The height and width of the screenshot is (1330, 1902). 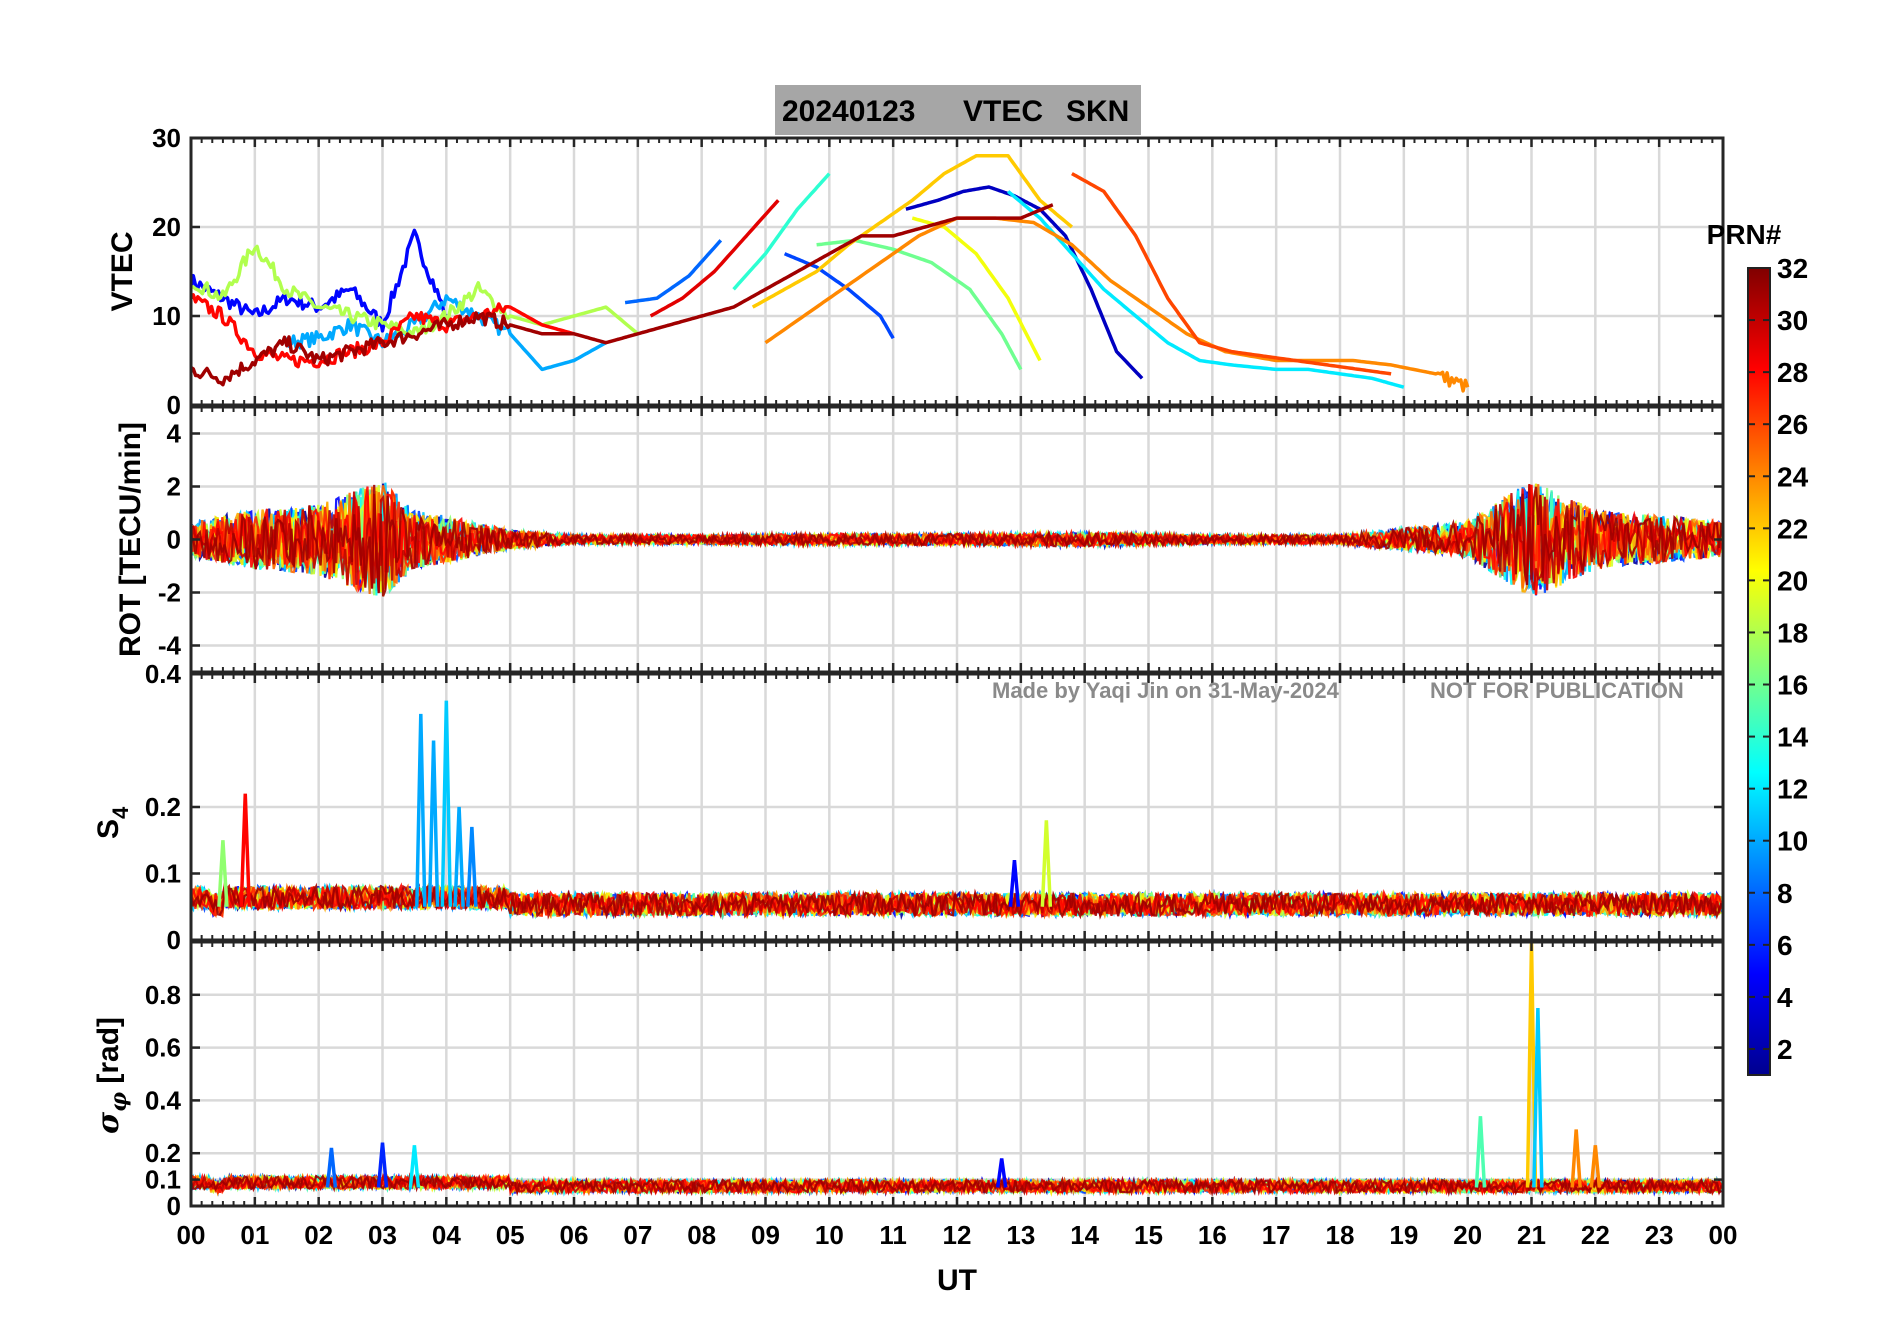 What do you see at coordinates (318, 1235) in the screenshot?
I see `x-tick-label: 02` at bounding box center [318, 1235].